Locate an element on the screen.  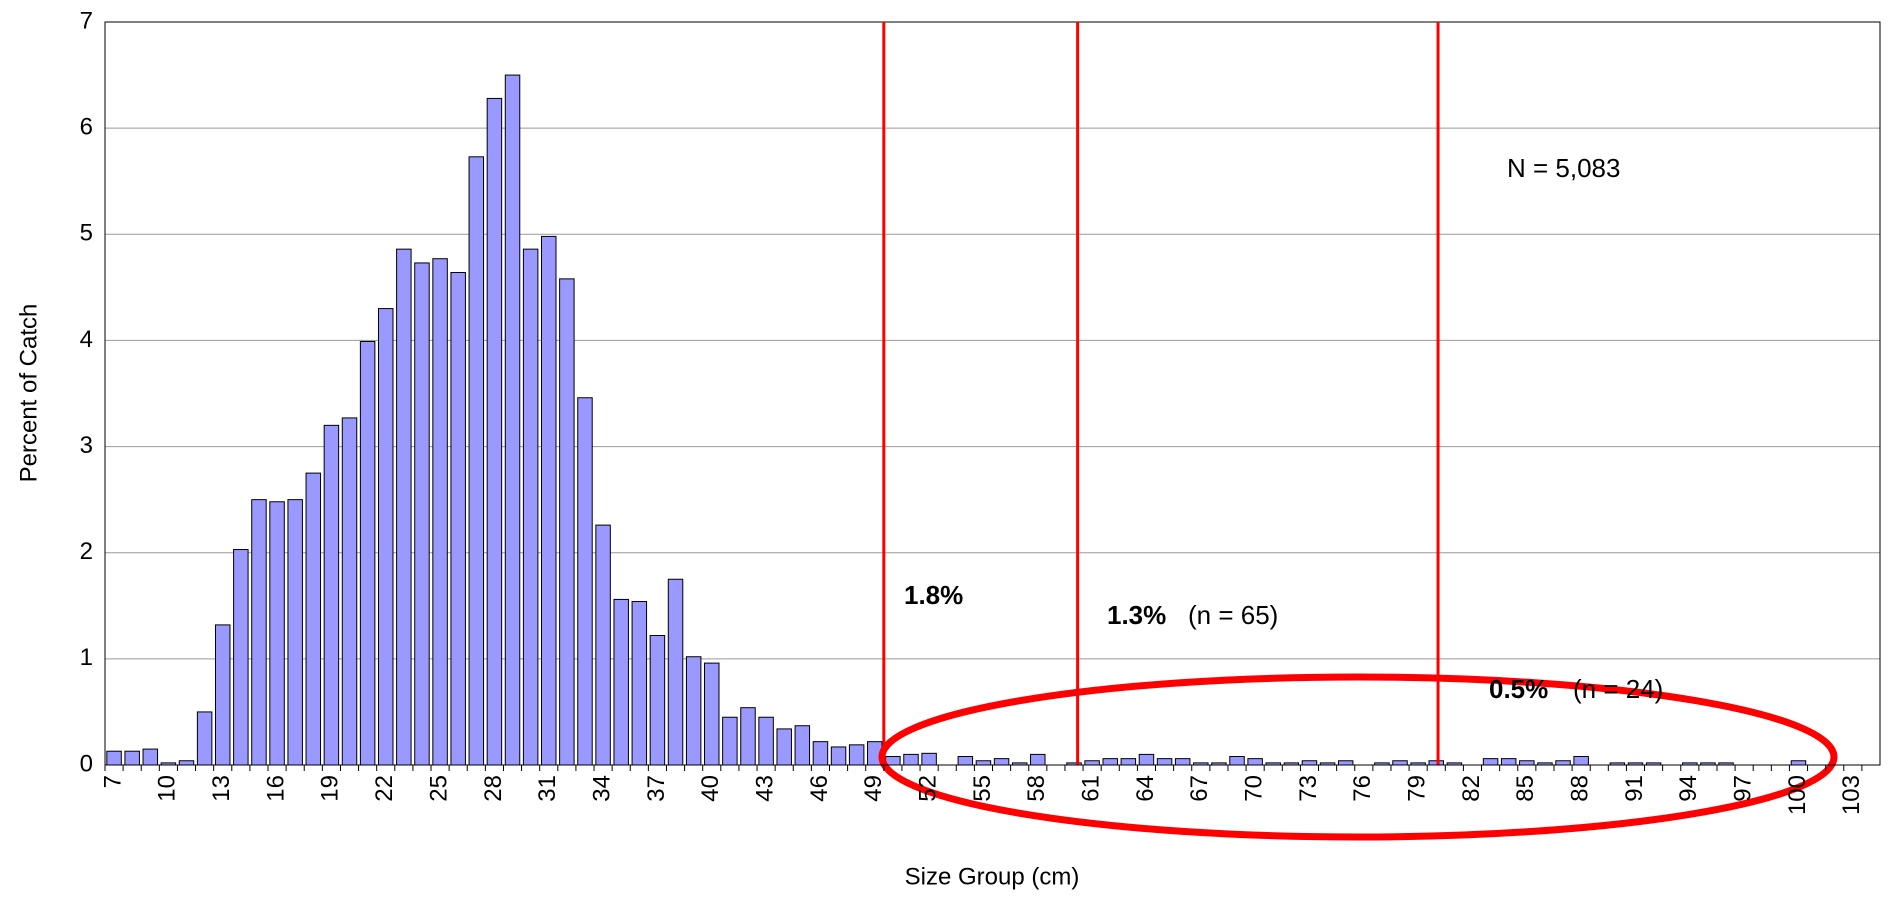
x-tick-label: 40 is located at coordinates (710, 788).